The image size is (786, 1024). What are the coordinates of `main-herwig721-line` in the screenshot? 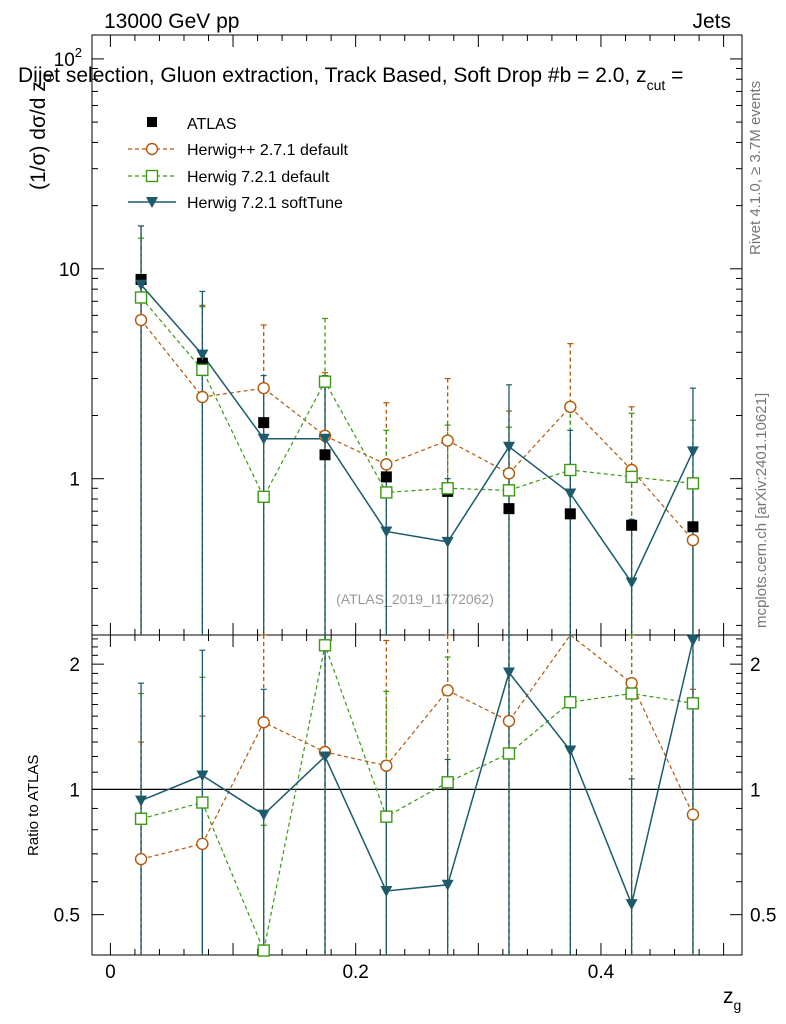 It's located at (416, 398).